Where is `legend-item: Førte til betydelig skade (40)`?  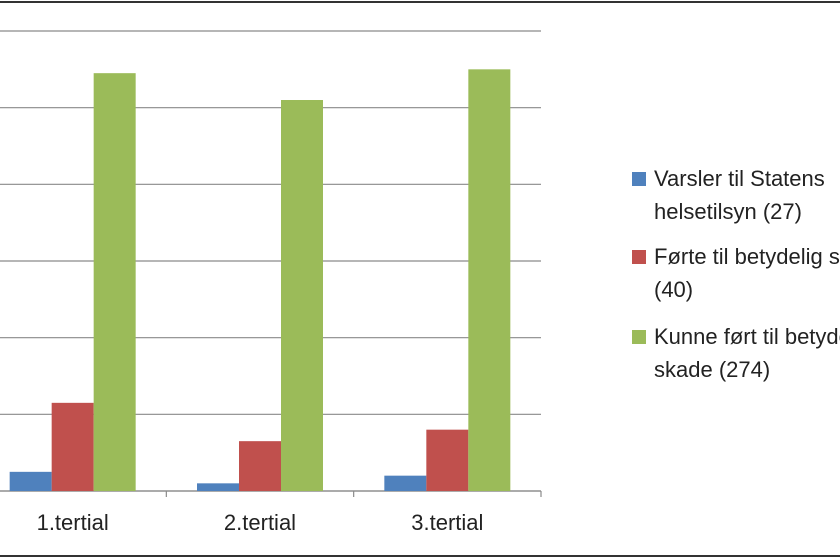
legend-item: Førte til betydelig skade (40) is located at coordinates (736, 273).